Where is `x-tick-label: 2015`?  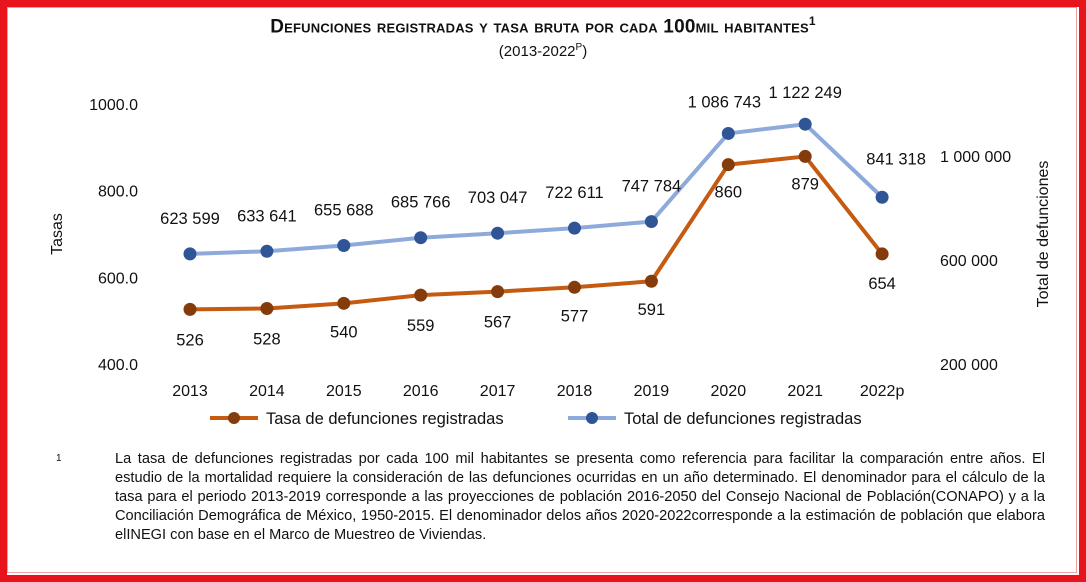
x-tick-label: 2015 is located at coordinates (344, 391).